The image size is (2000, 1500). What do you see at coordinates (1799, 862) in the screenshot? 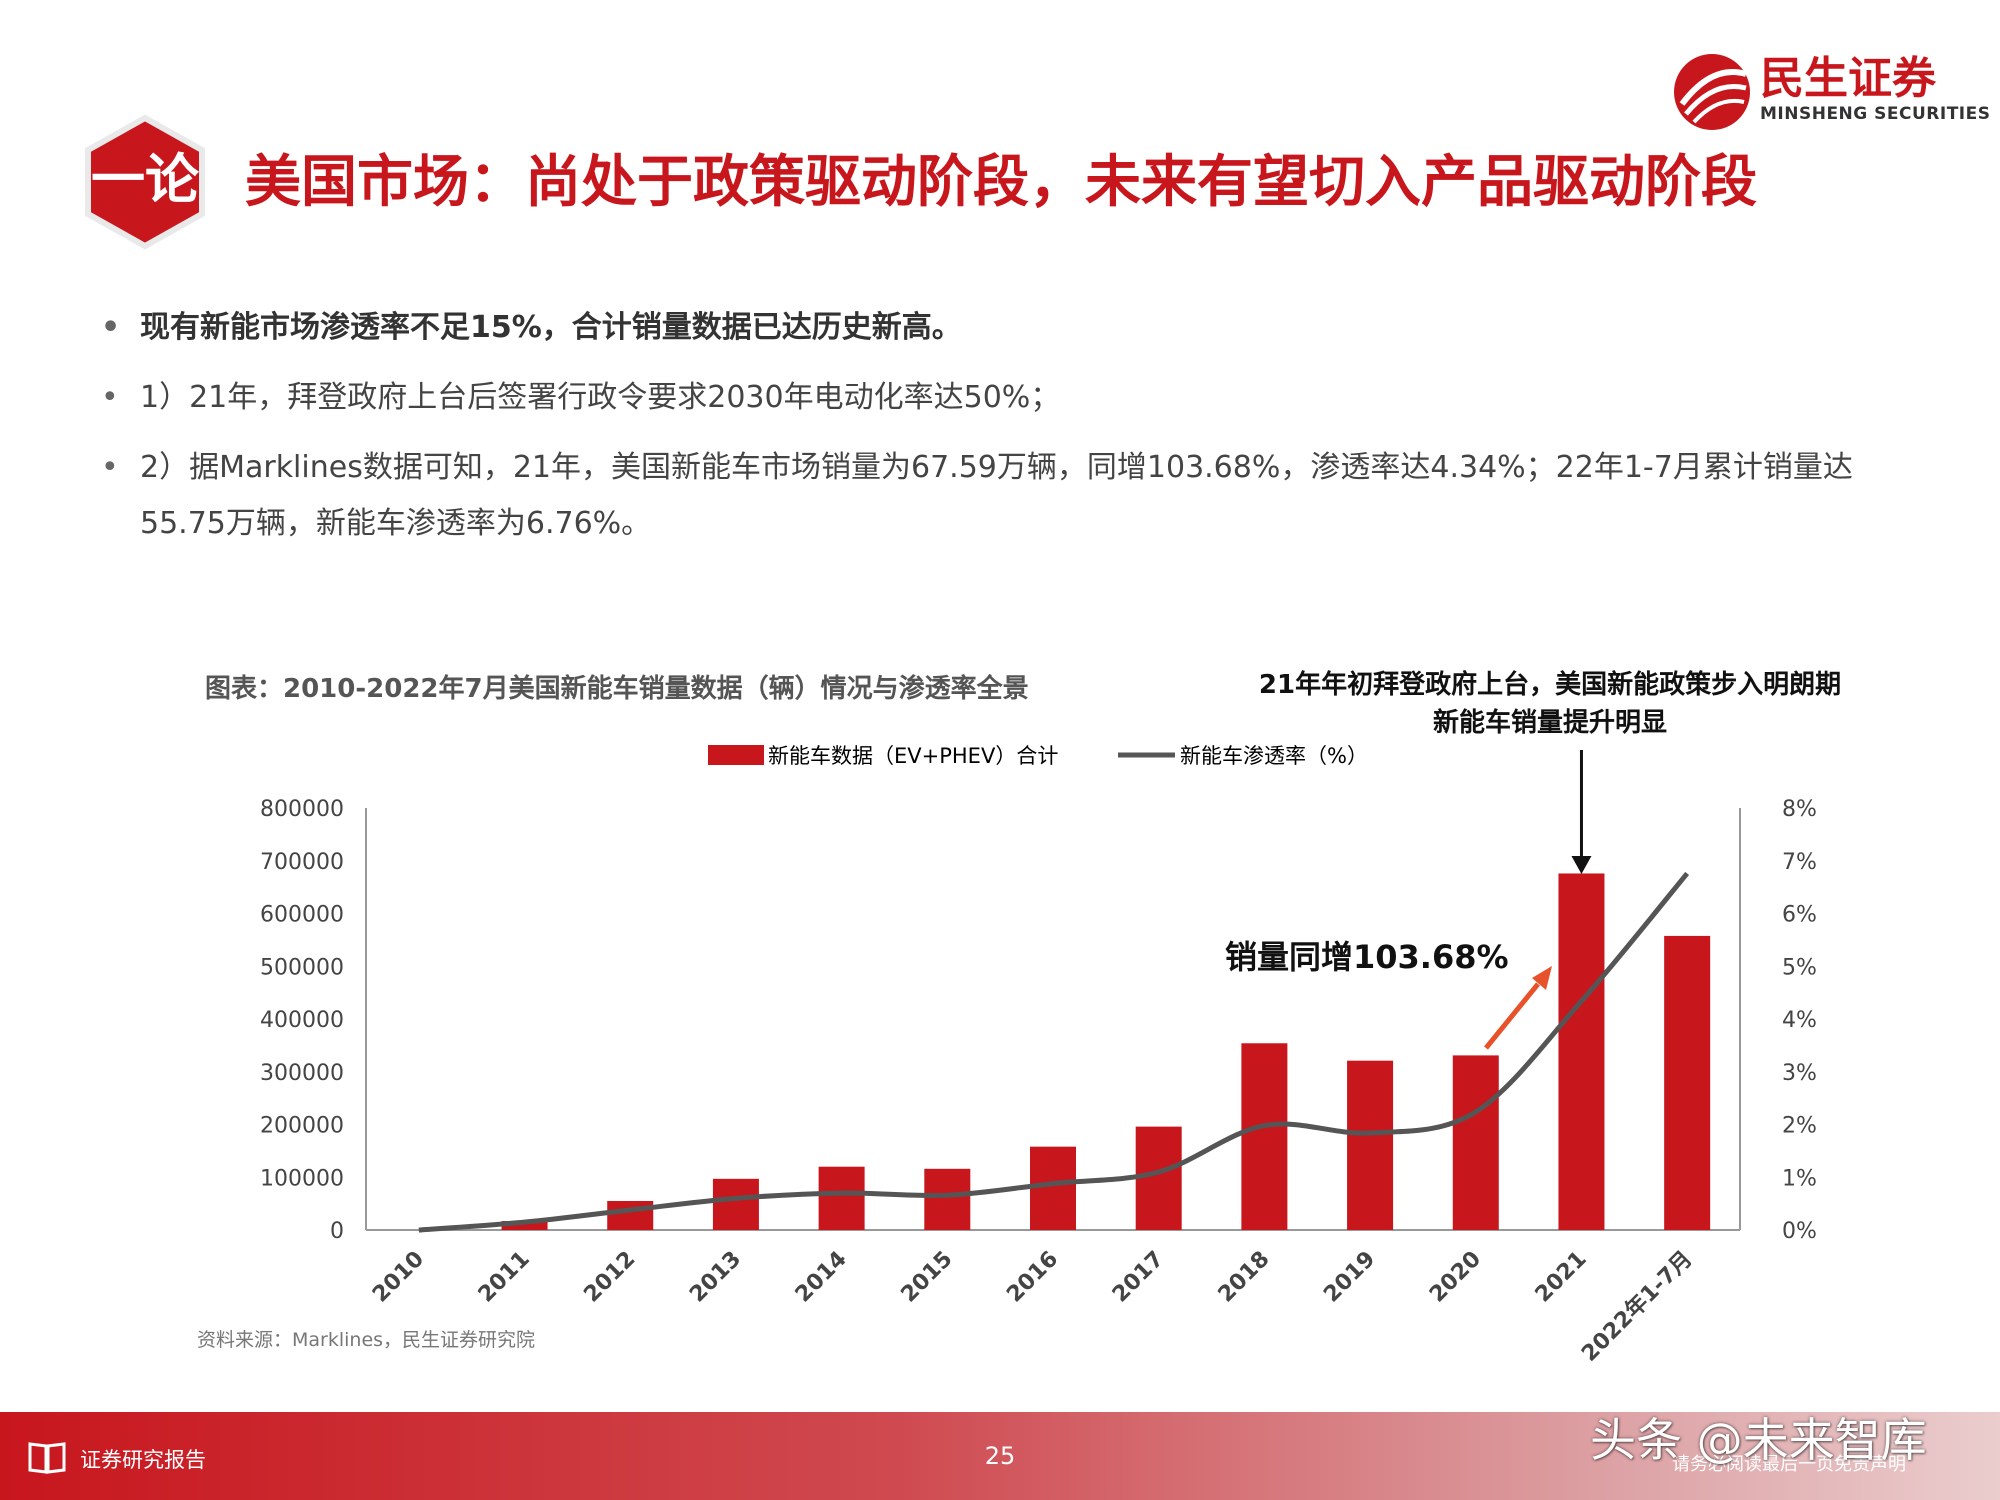
I see `y2-tick-label: 7%` at bounding box center [1799, 862].